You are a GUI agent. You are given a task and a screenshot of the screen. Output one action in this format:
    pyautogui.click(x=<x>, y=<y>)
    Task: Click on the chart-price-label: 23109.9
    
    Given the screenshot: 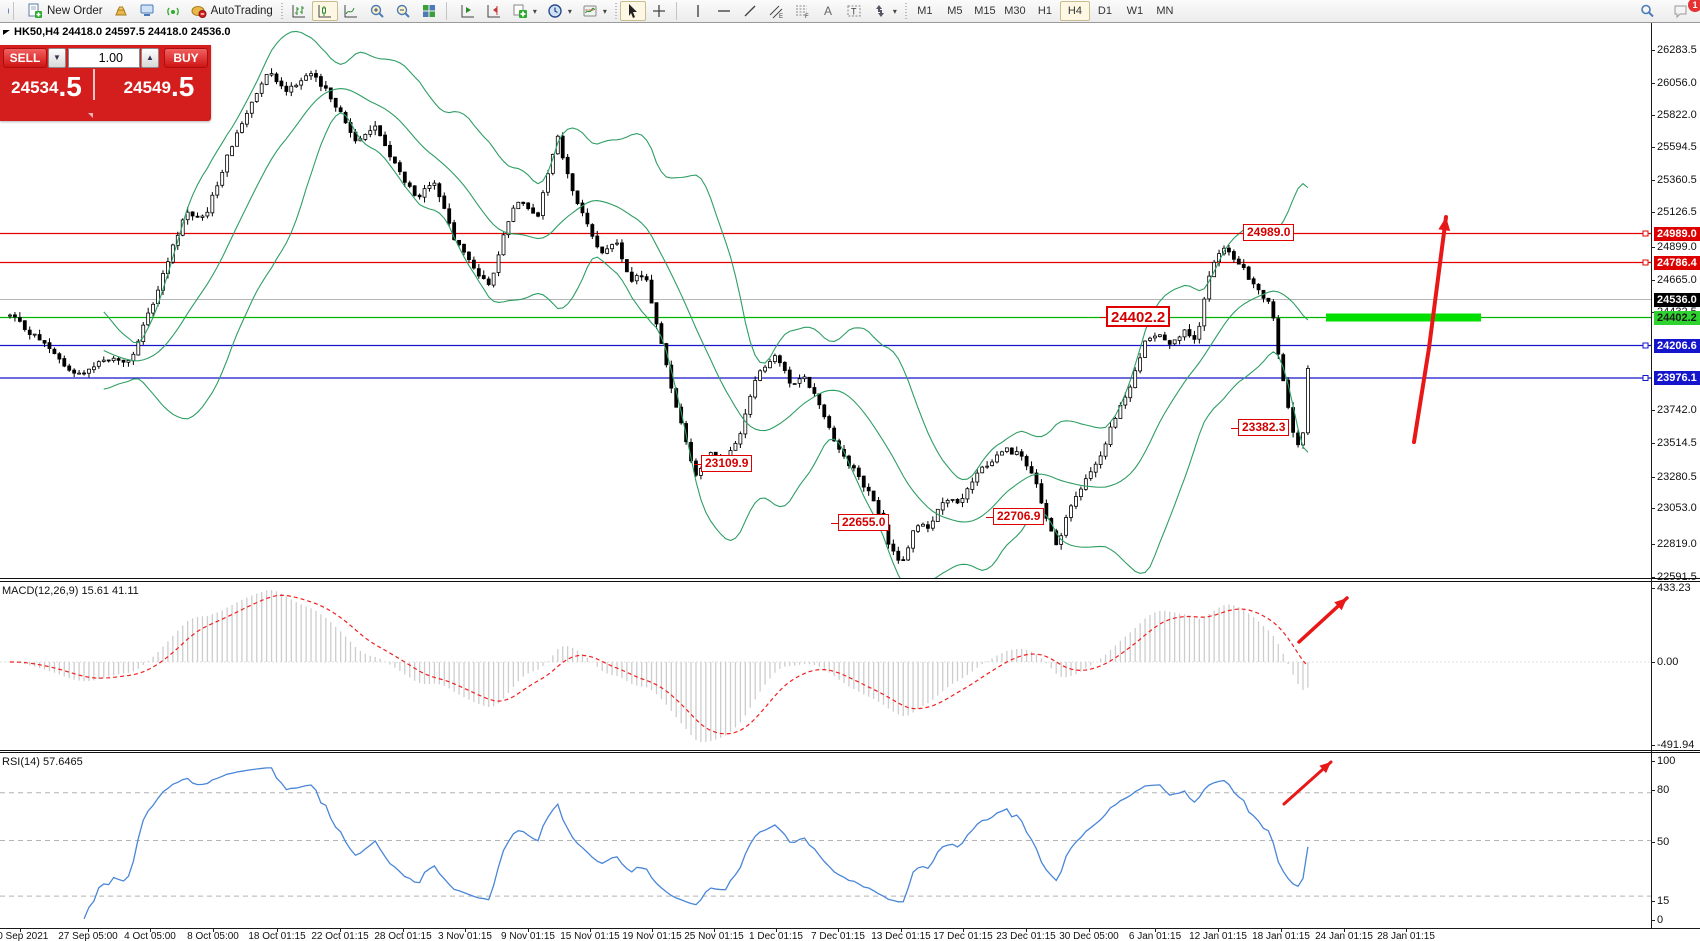 What is the action you would take?
    pyautogui.click(x=723, y=463)
    